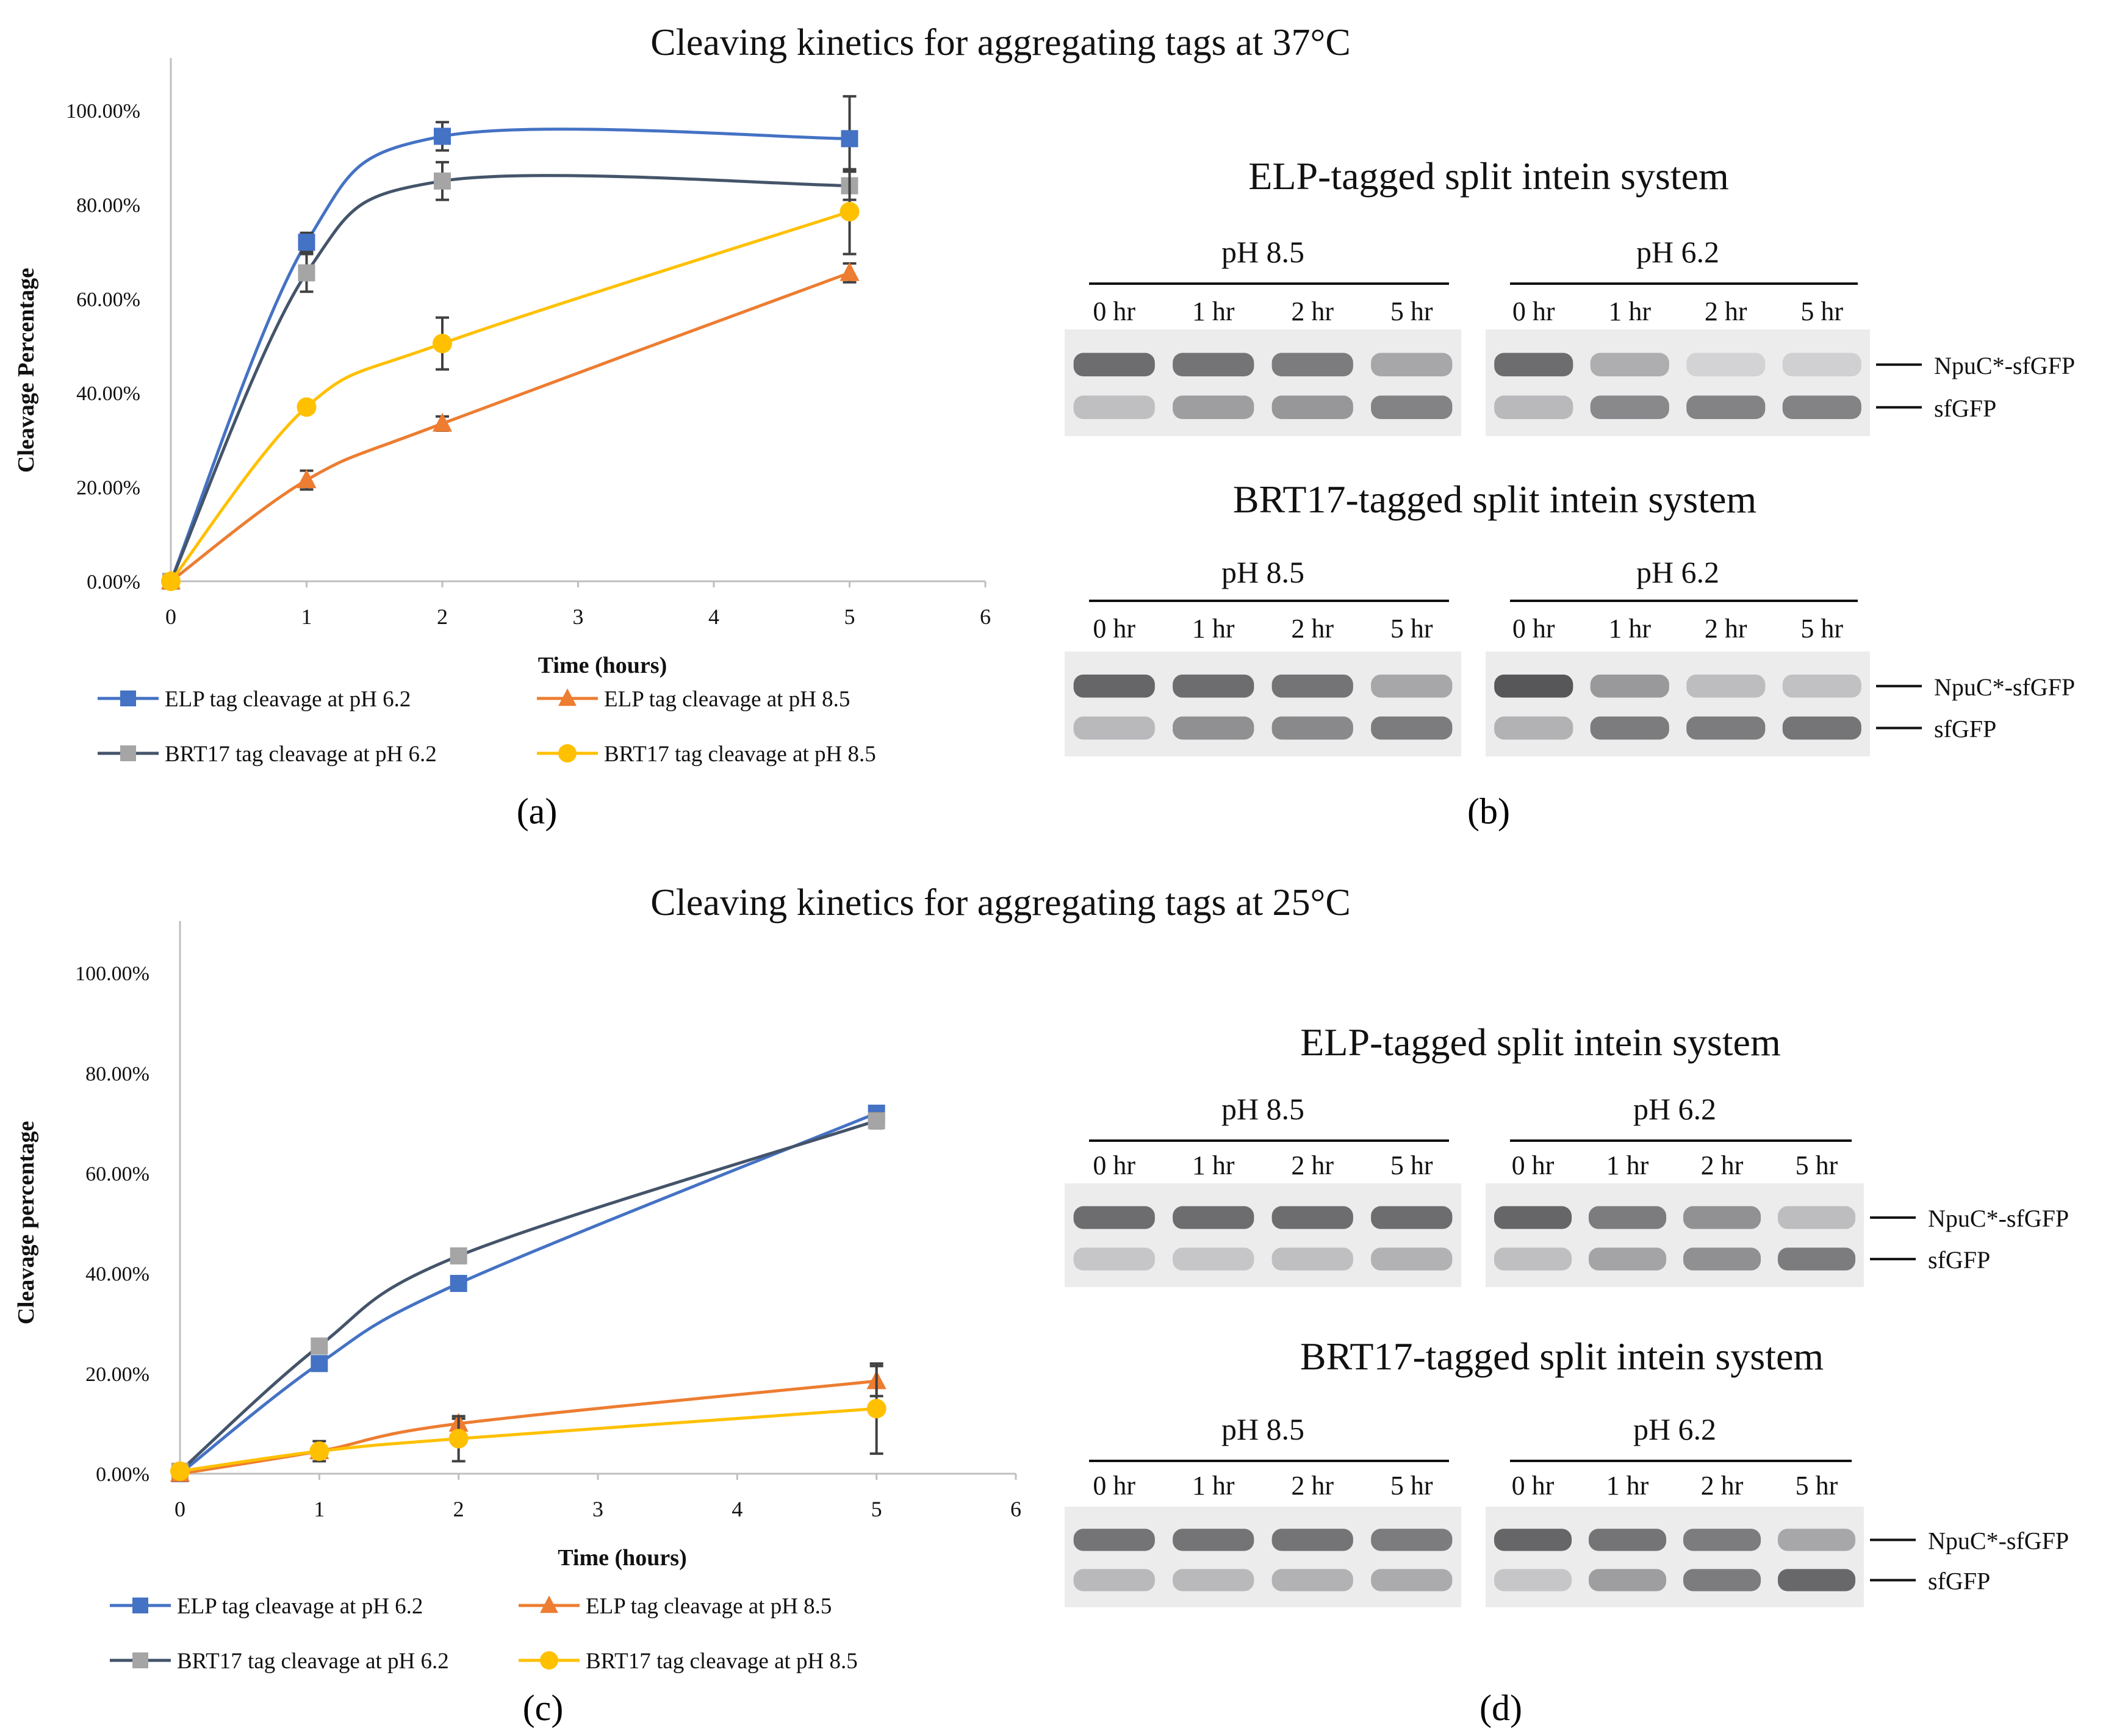 The image size is (2125, 1736). Describe the element at coordinates (1015, 1509) in the screenshot. I see `x-tick-label: 6` at that location.